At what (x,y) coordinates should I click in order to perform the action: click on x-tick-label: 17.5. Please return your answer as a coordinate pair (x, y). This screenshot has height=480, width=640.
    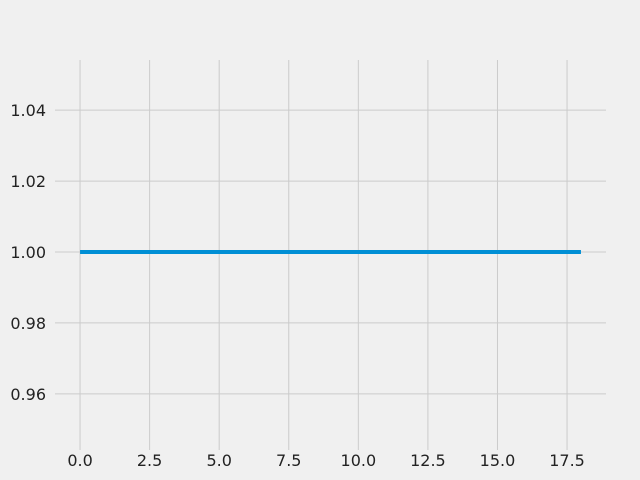
    Looking at the image, I should click on (567, 460).